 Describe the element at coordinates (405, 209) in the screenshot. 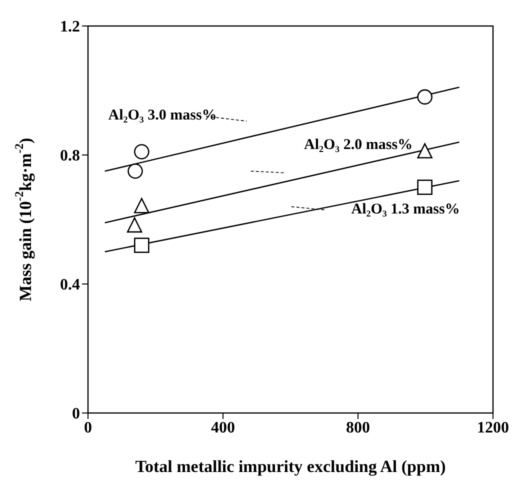

I see `legend-label: Al₂O₃ 1.3 mass%` at that location.